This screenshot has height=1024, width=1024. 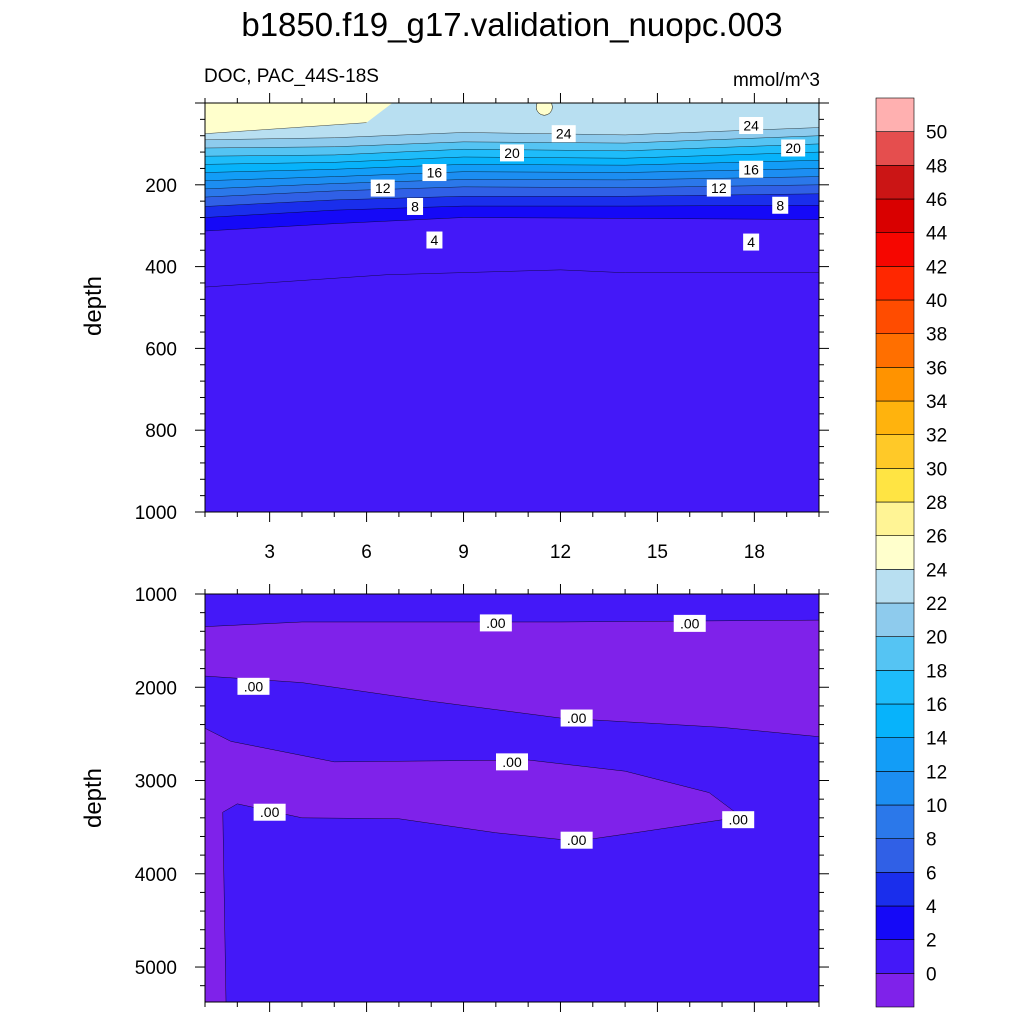 I want to click on contour-label: 20, so click(x=793, y=148).